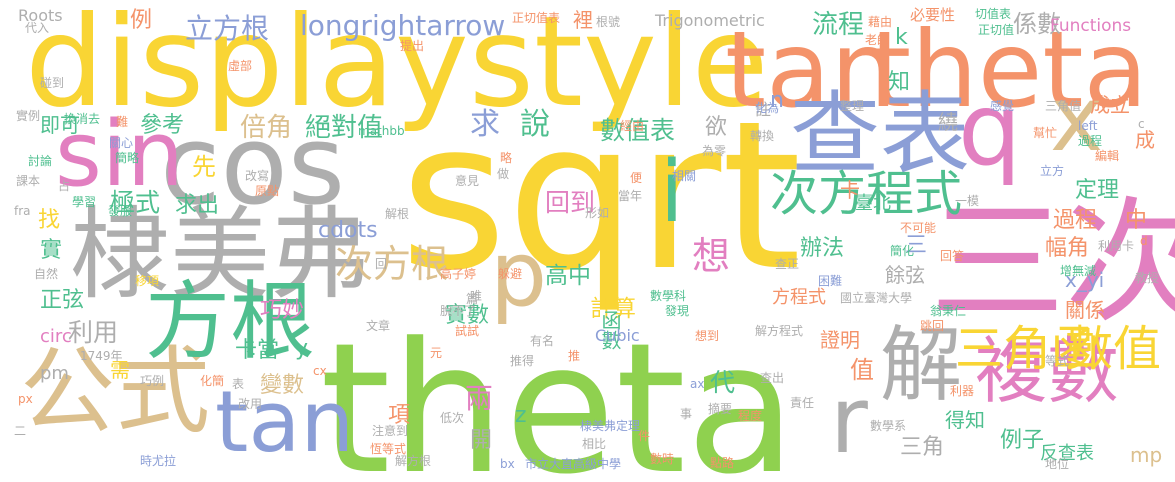 The height and width of the screenshot is (482, 1175). I want to click on word-184: 編輯, so click(1107, 156).